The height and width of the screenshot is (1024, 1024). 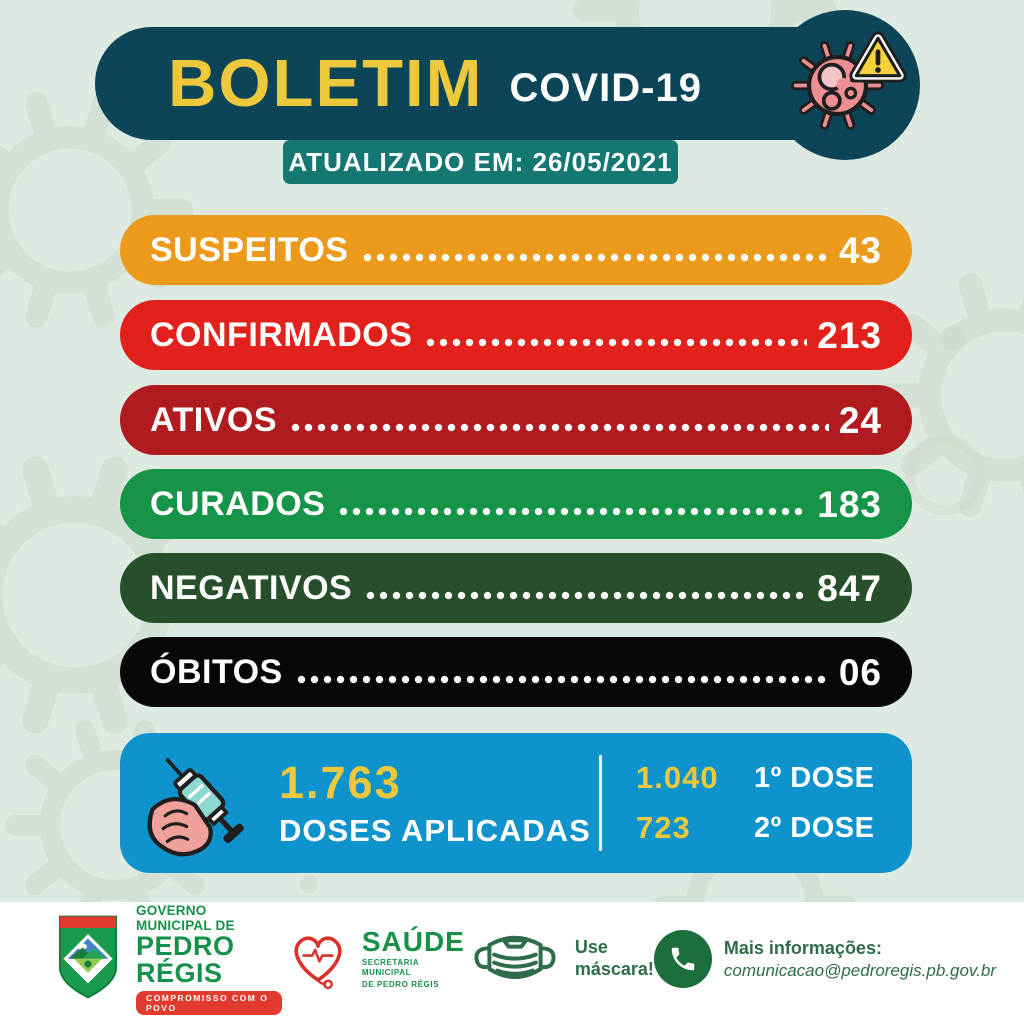 I want to click on government-tagline: COMPROMISSO COM O POVO, so click(x=209, y=1002).